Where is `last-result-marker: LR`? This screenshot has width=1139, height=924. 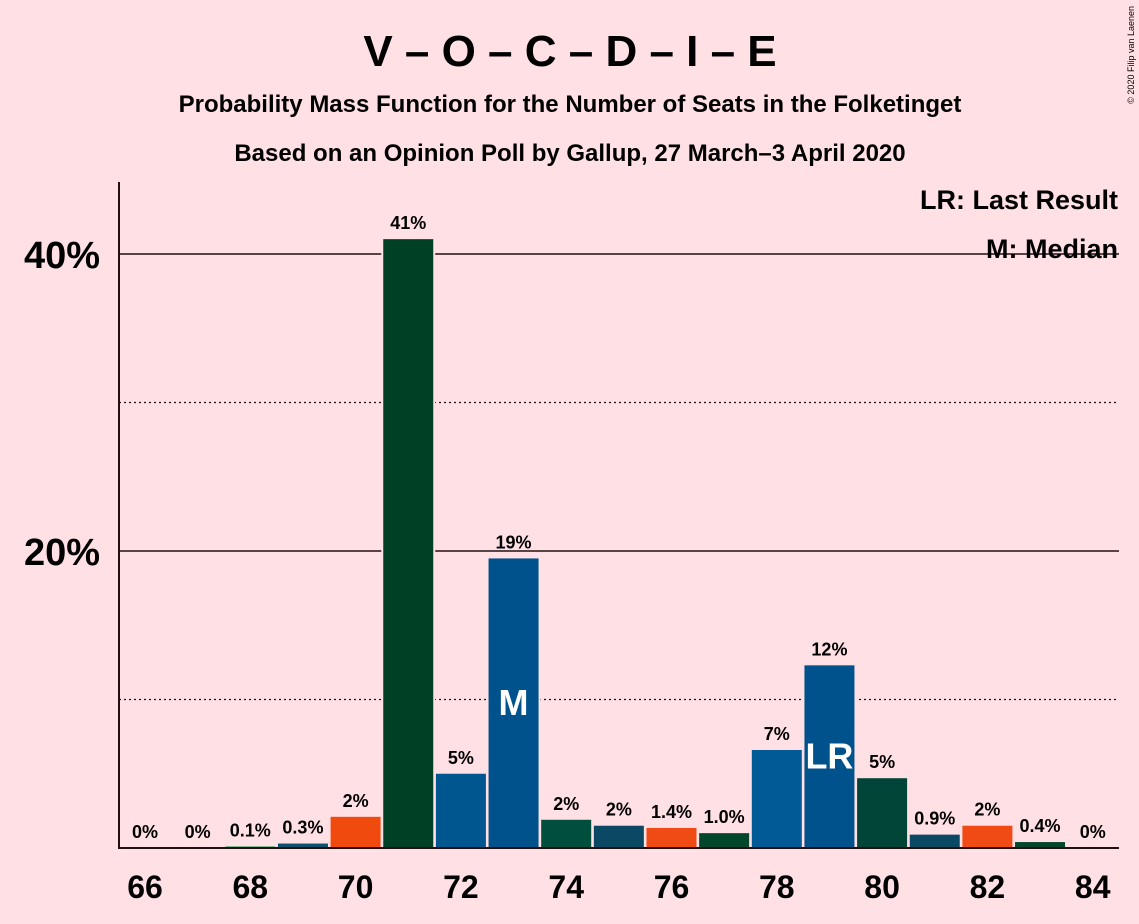 last-result-marker: LR is located at coordinates (829, 756).